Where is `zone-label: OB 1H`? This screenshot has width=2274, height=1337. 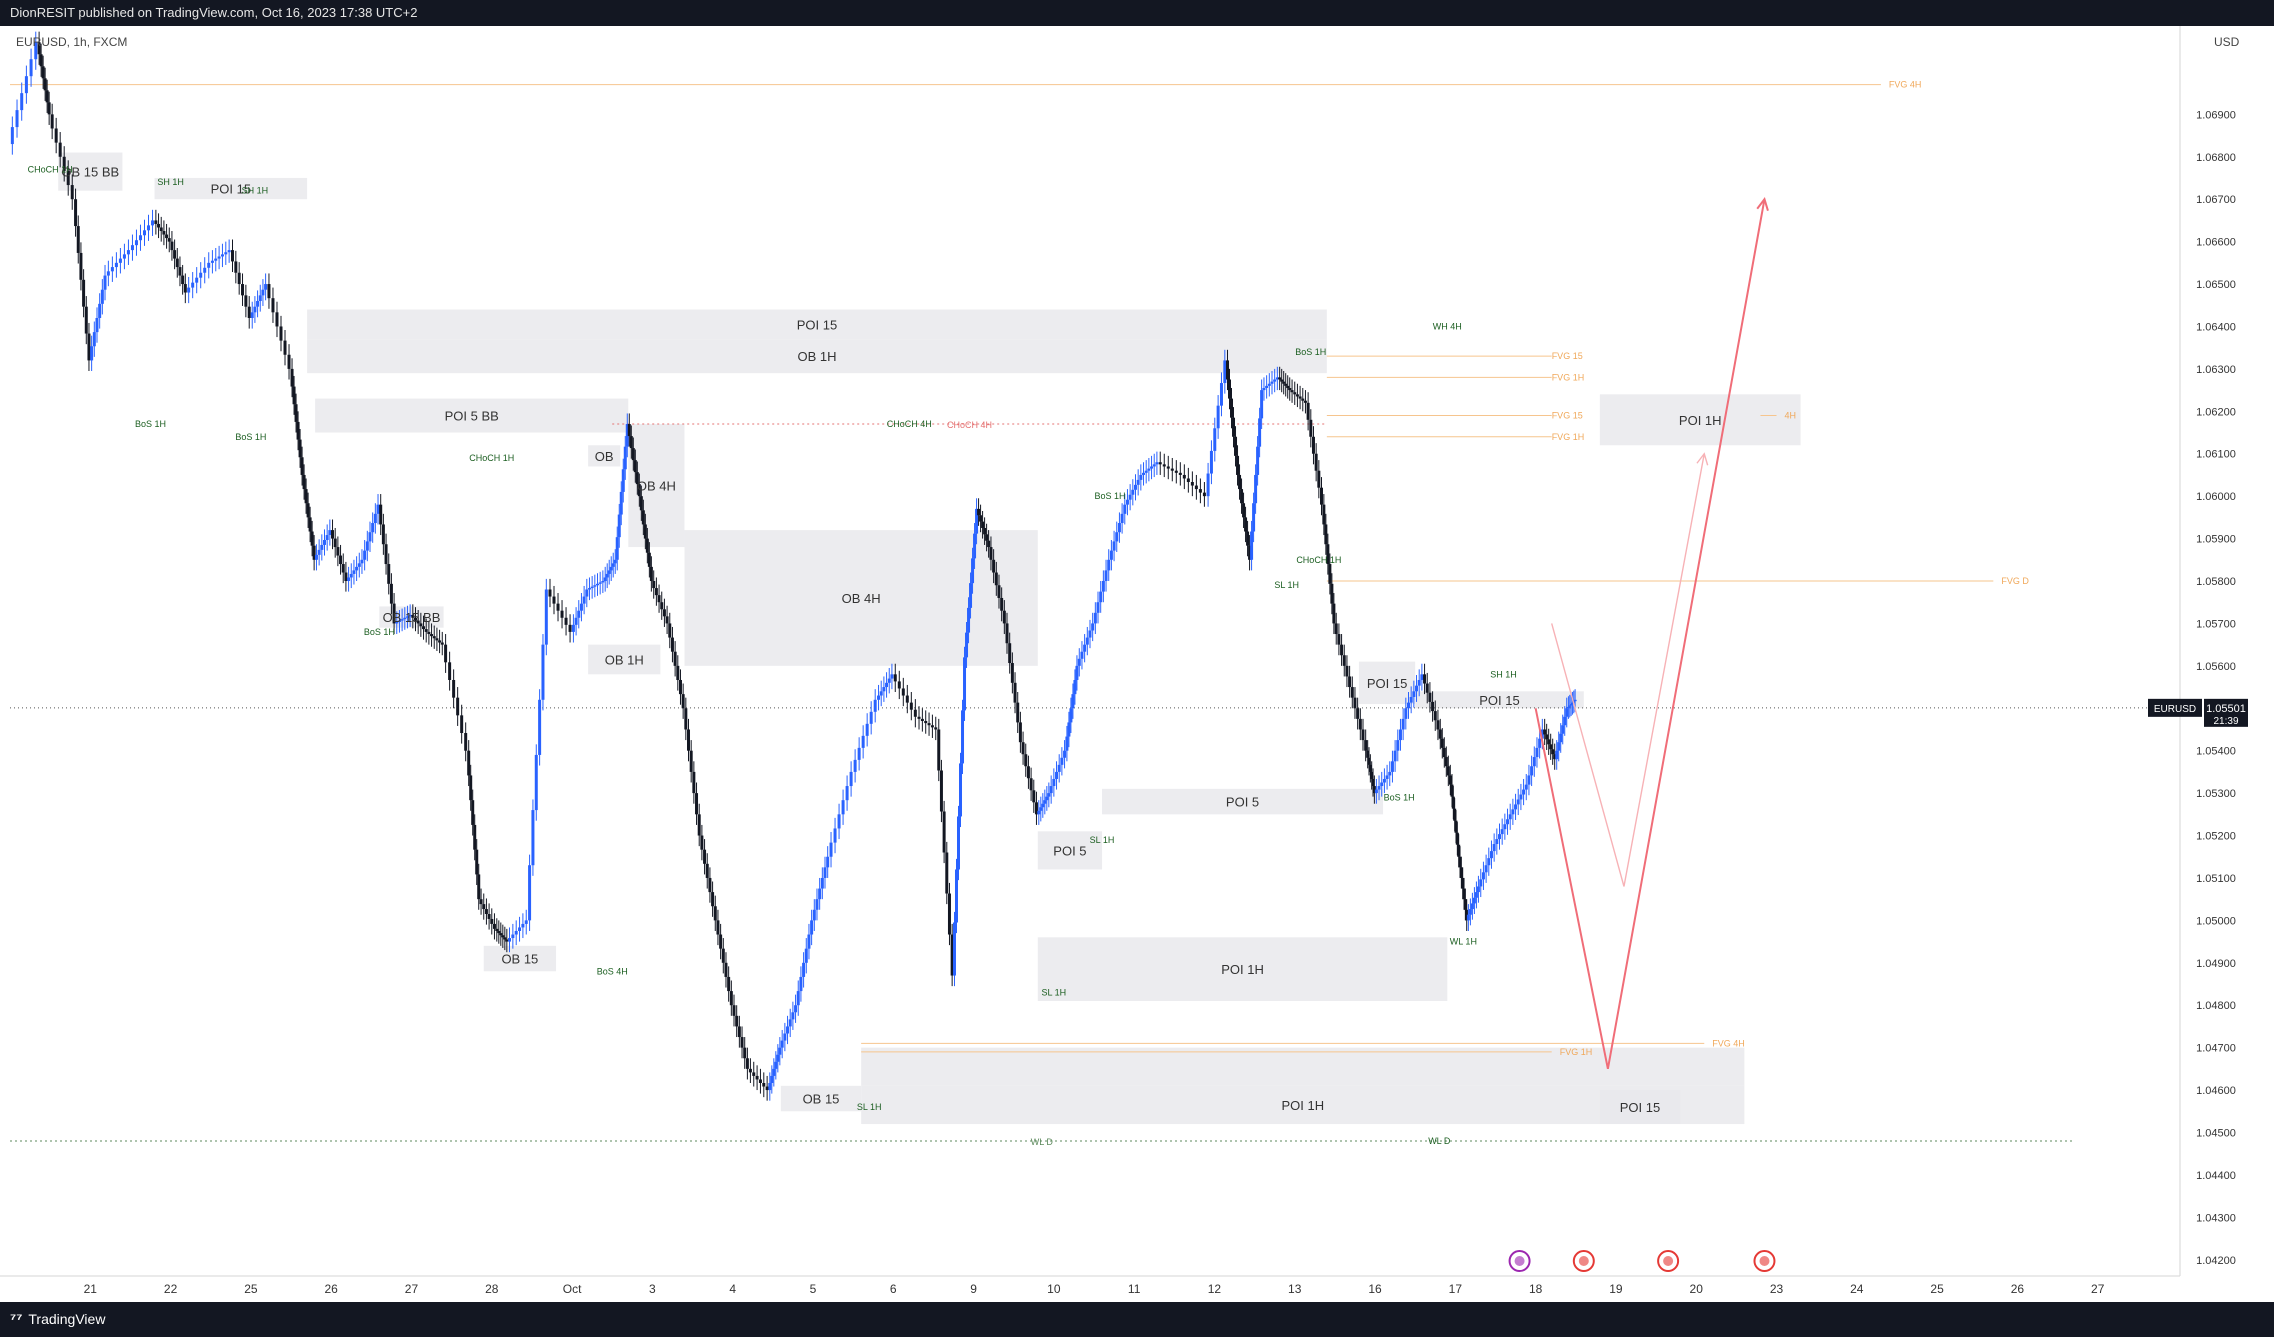
zone-label: OB 1H is located at coordinates (624, 659).